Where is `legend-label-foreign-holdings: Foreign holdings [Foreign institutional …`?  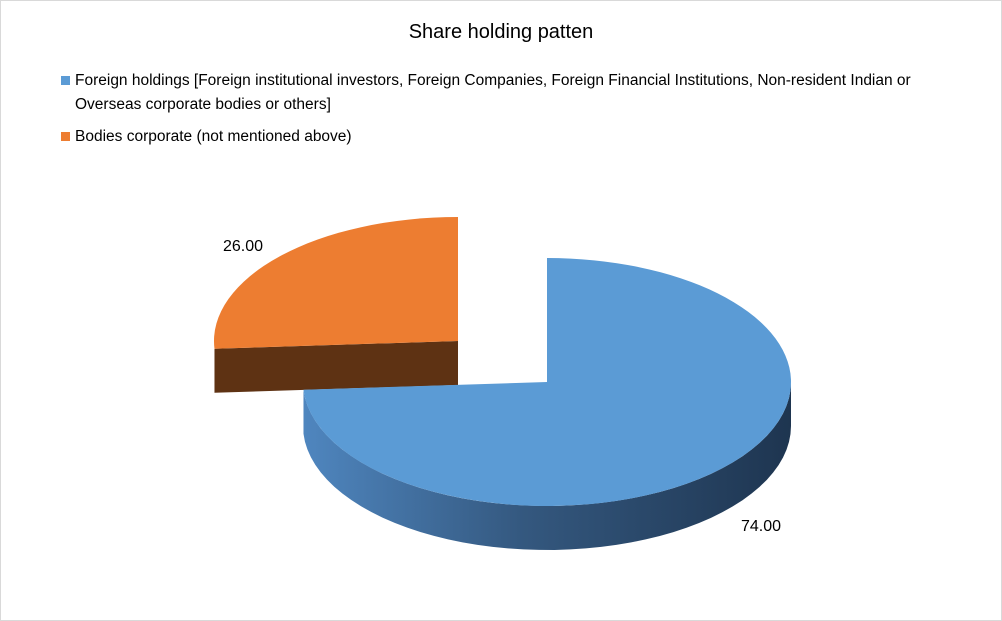
legend-label-foreign-holdings: Foreign holdings [Foreign institutional … is located at coordinates (493, 92).